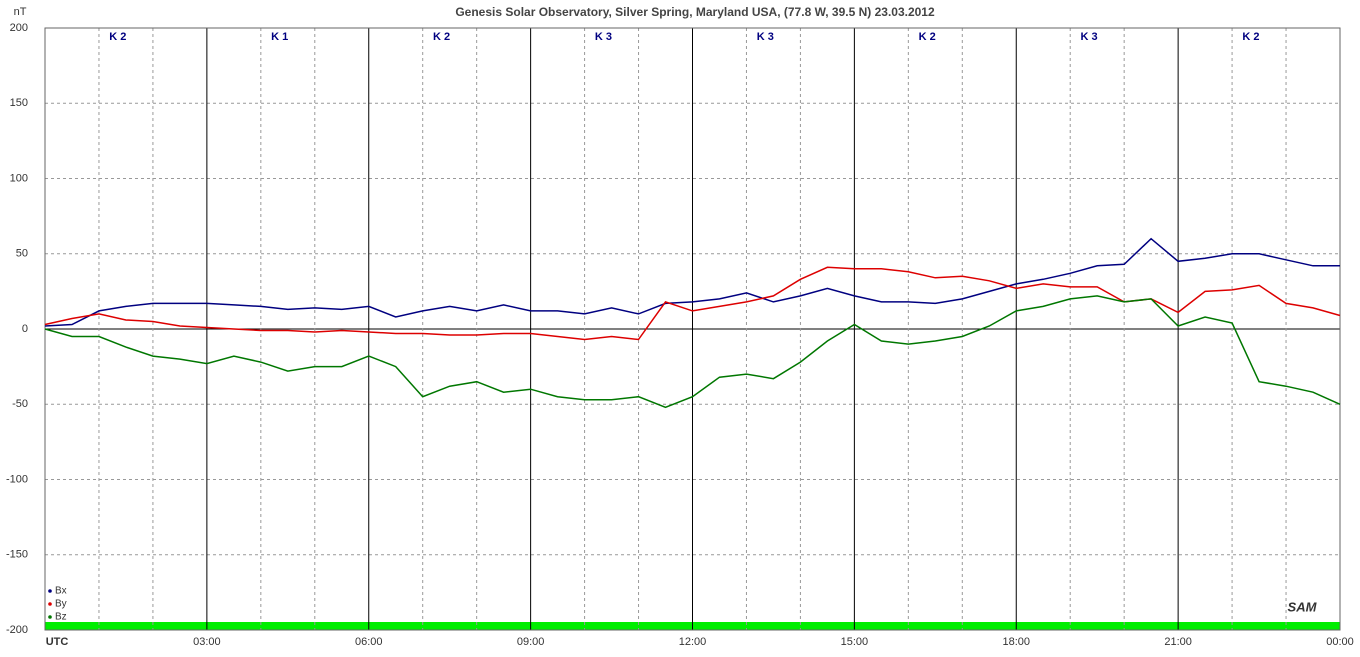 Image resolution: width=1360 pixels, height=657 pixels. I want to click on x-tick-label: 18:00, so click(1016, 642).